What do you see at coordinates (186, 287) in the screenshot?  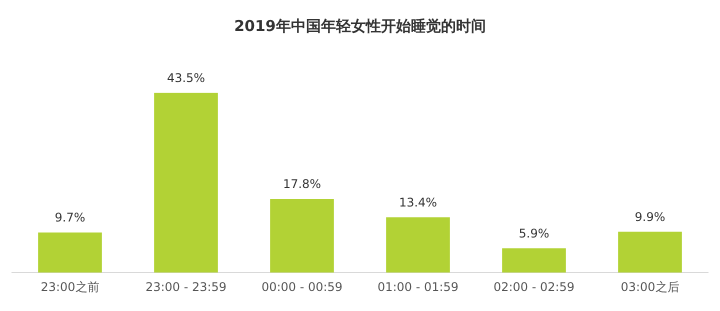 I see `x-tick-label: 23:00 - 23:59` at bounding box center [186, 287].